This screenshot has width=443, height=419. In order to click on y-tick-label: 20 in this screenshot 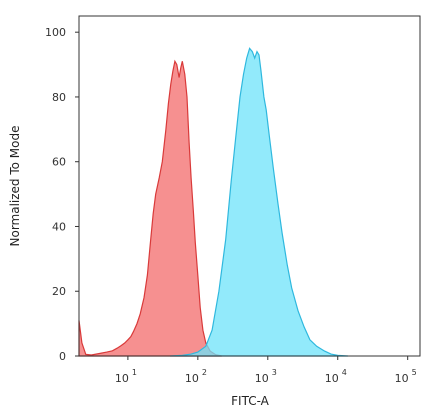, I will do `click(59, 291)`.